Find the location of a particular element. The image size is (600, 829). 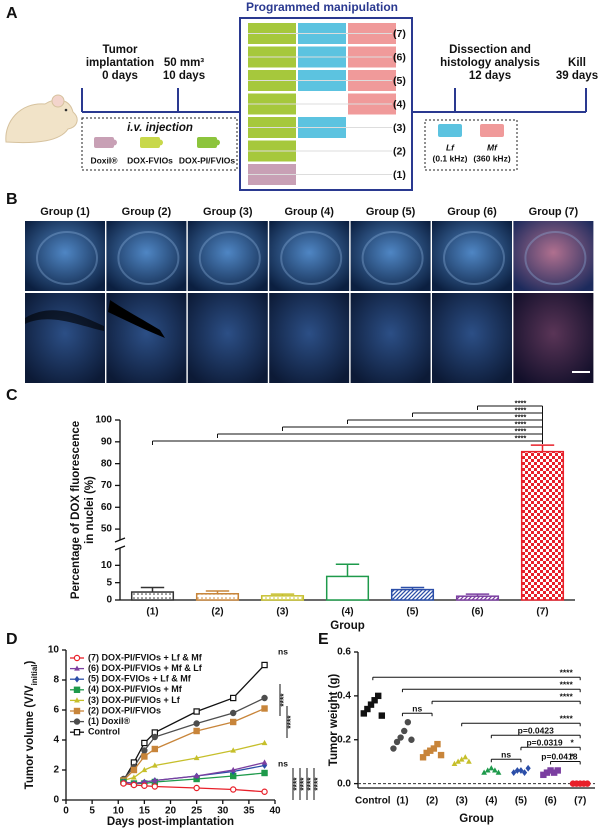

timeline-label: 0 days is located at coordinates (120, 76).